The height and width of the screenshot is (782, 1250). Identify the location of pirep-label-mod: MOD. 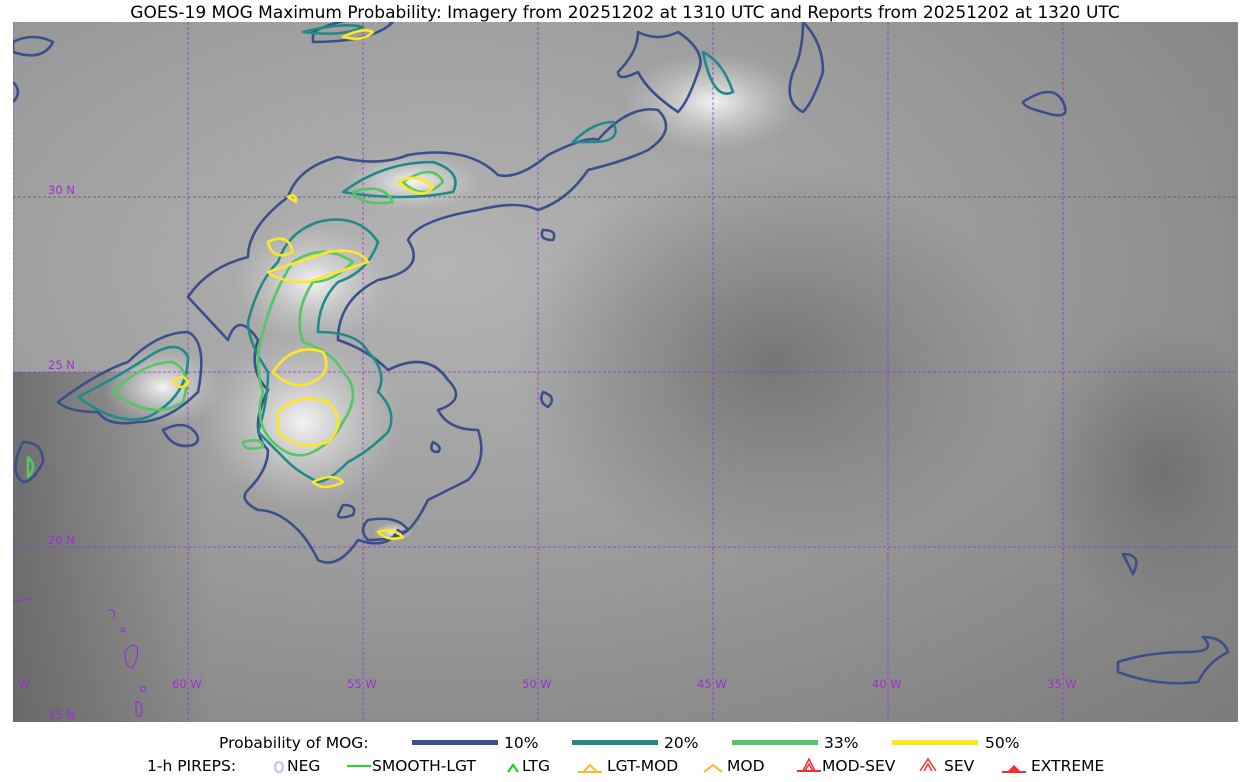
(746, 766).